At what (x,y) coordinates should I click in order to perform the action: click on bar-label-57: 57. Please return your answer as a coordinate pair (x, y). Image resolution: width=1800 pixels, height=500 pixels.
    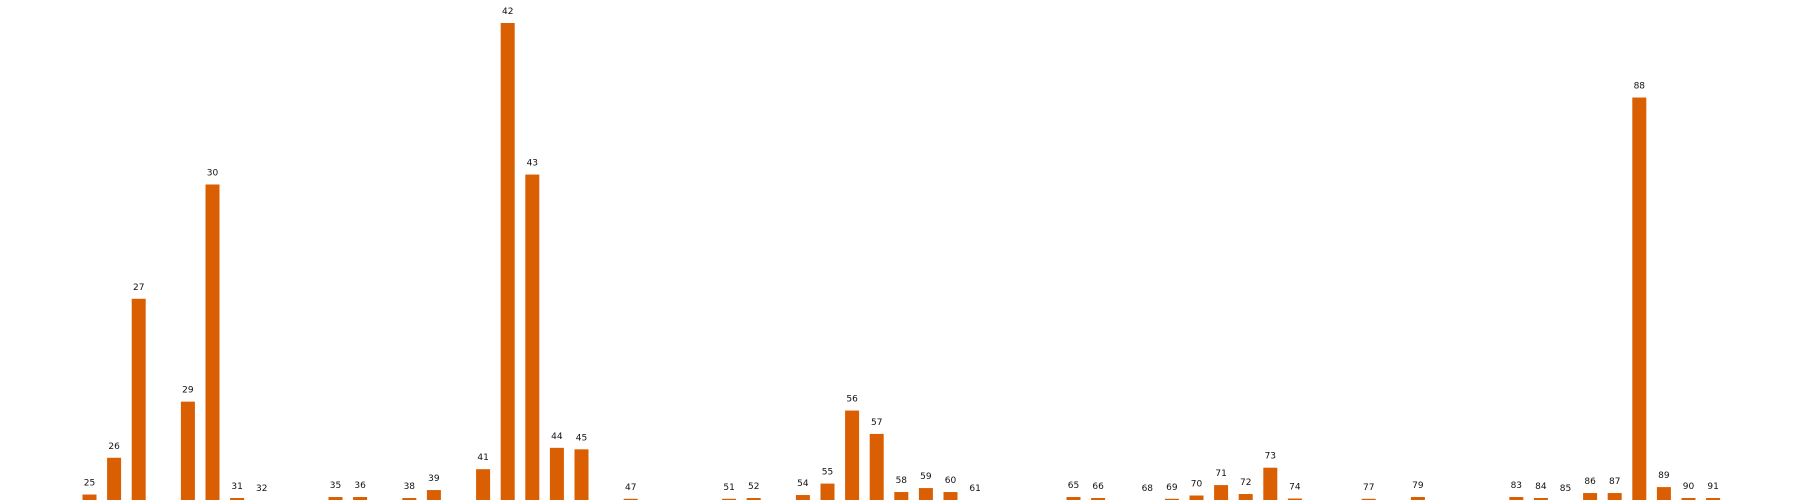
    Looking at the image, I should click on (876, 423).